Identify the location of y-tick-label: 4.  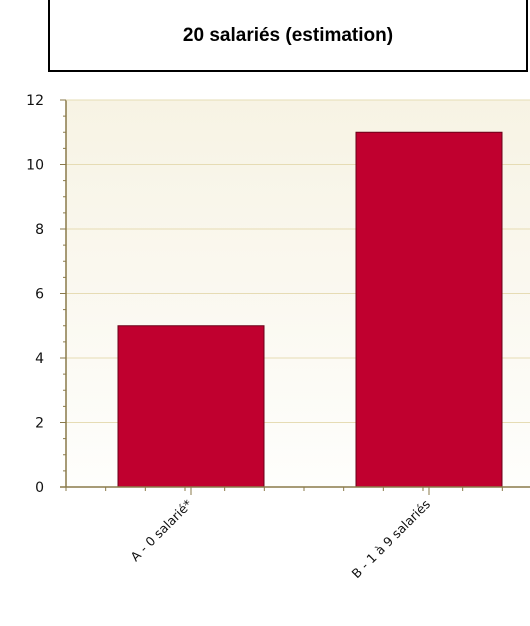
(39, 359).